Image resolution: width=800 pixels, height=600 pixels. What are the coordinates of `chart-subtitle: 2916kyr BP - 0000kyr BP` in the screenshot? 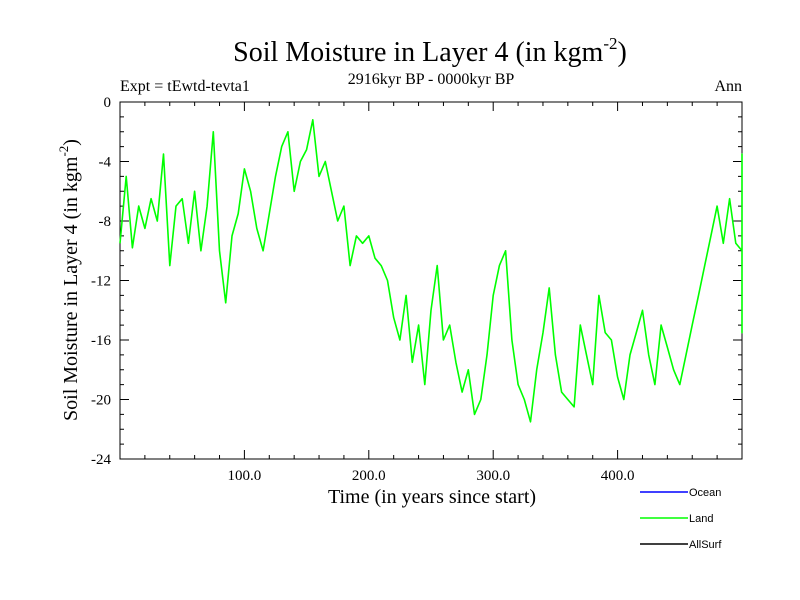 It's located at (431, 79).